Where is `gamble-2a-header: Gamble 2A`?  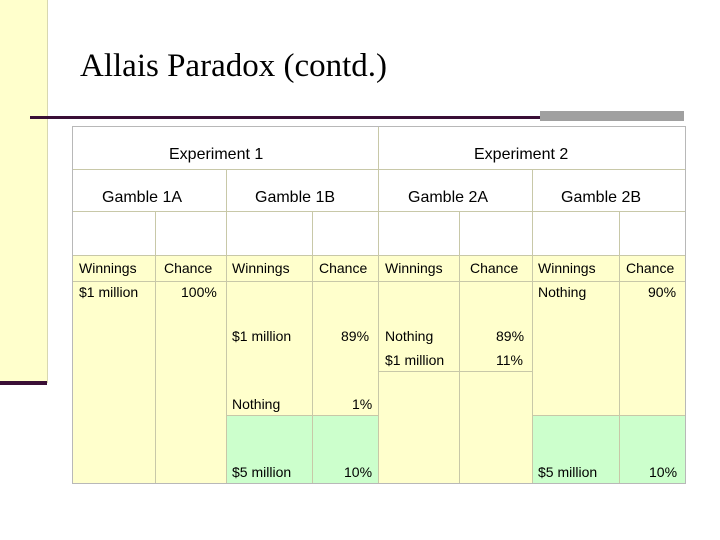 gamble-2a-header: Gamble 2A is located at coordinates (448, 197).